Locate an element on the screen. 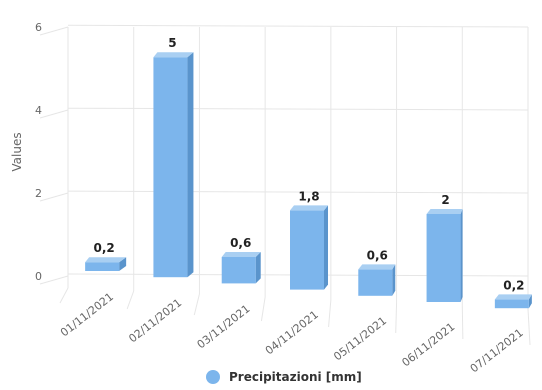  y-axis-title: Values is located at coordinates (17, 151).